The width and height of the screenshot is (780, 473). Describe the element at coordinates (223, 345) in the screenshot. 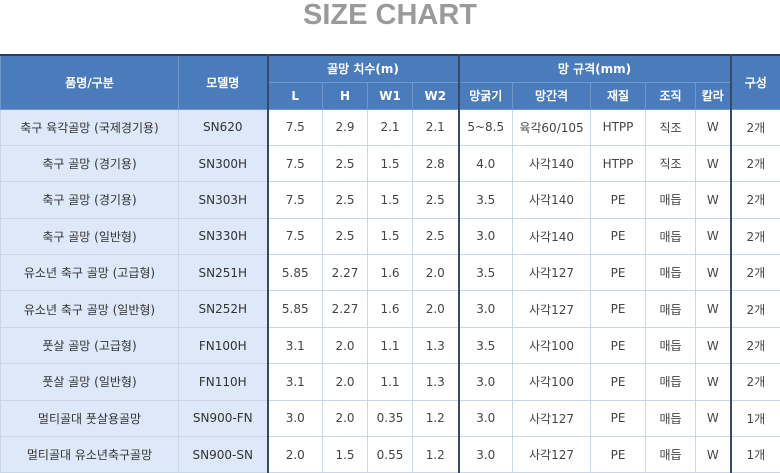

I see `model-cell: FN100H` at that location.